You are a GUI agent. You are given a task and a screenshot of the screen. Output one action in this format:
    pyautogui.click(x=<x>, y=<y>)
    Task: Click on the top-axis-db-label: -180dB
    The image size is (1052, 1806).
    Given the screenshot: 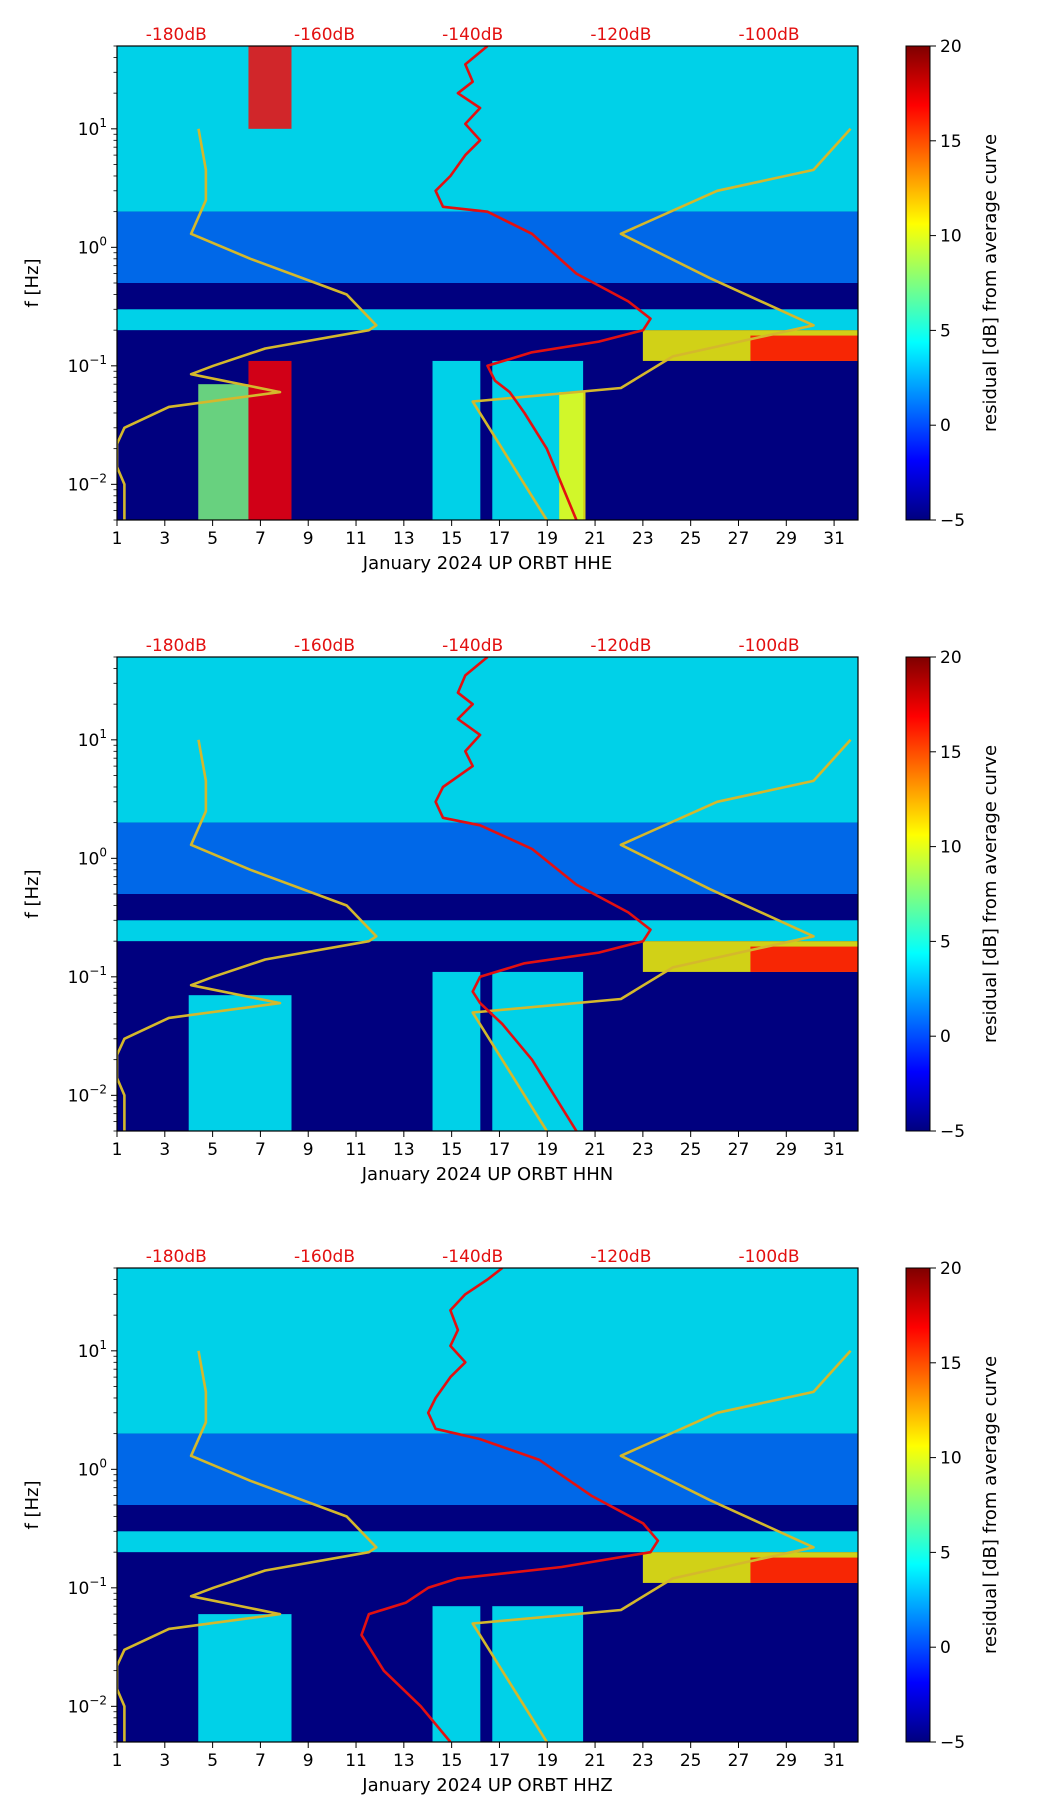 What is the action you would take?
    pyautogui.click(x=176, y=35)
    